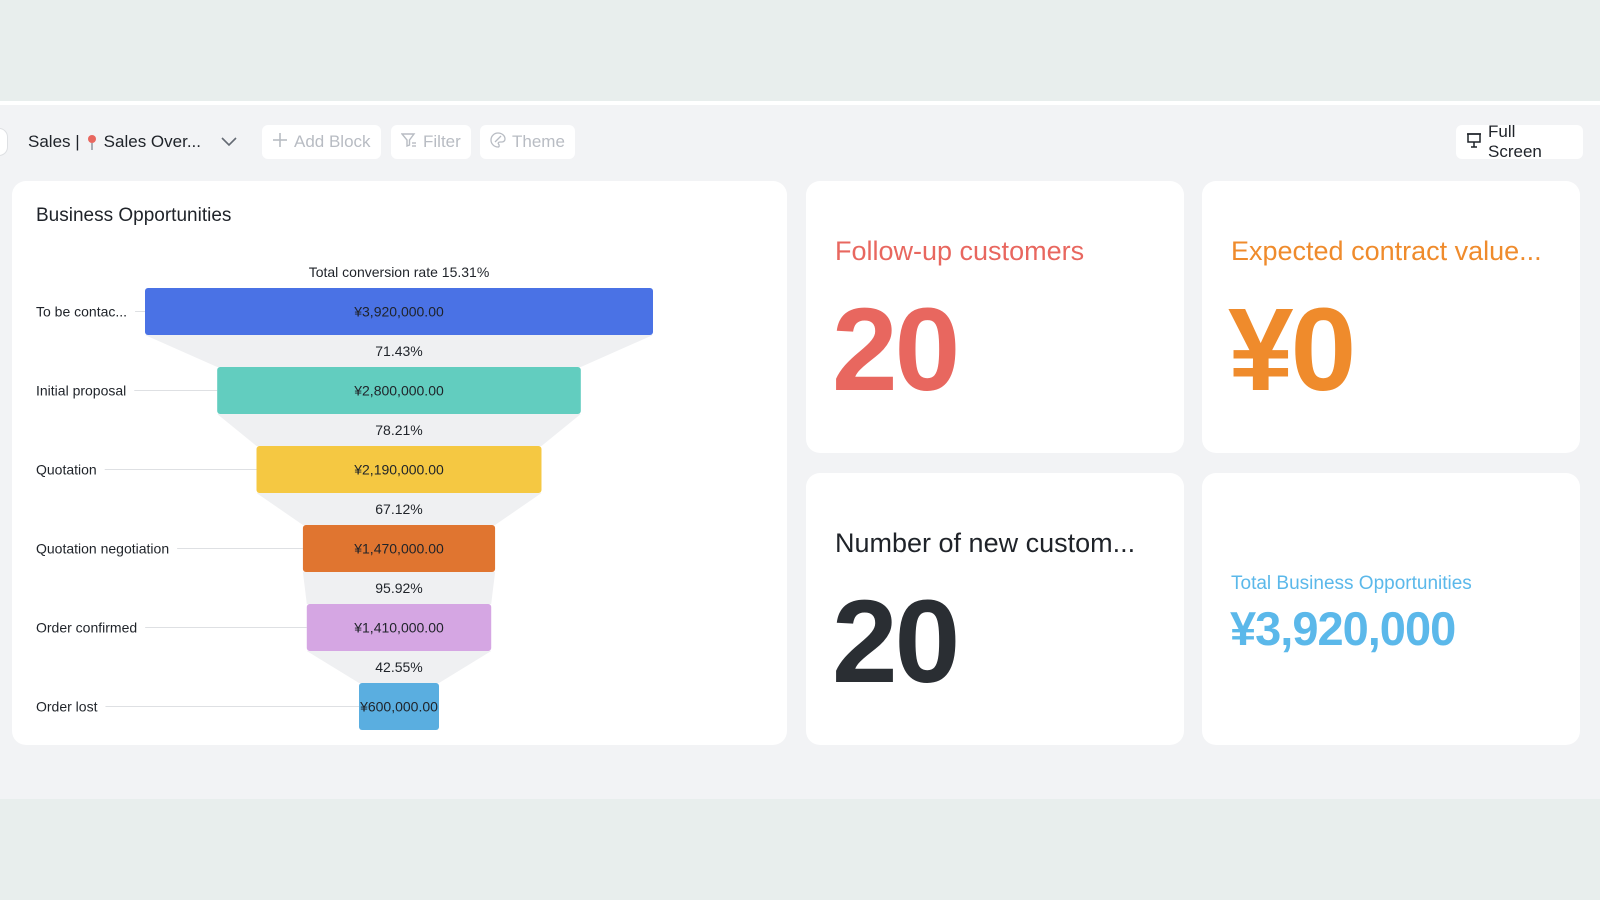 This screenshot has height=900, width=1600. I want to click on funnel-bar-value: ¥3,920,000.00, so click(398, 312).